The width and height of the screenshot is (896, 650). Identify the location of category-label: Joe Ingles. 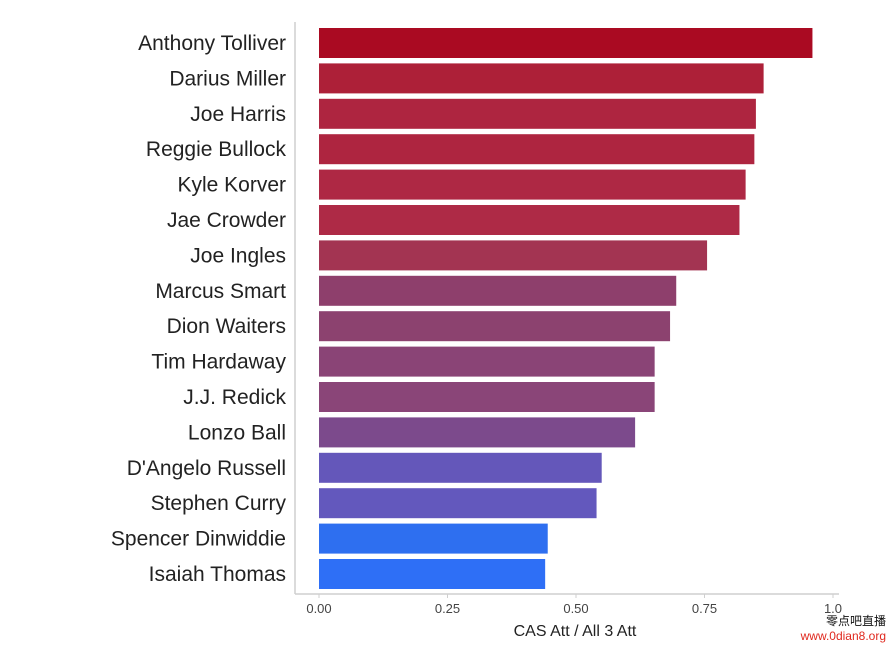
(238, 255).